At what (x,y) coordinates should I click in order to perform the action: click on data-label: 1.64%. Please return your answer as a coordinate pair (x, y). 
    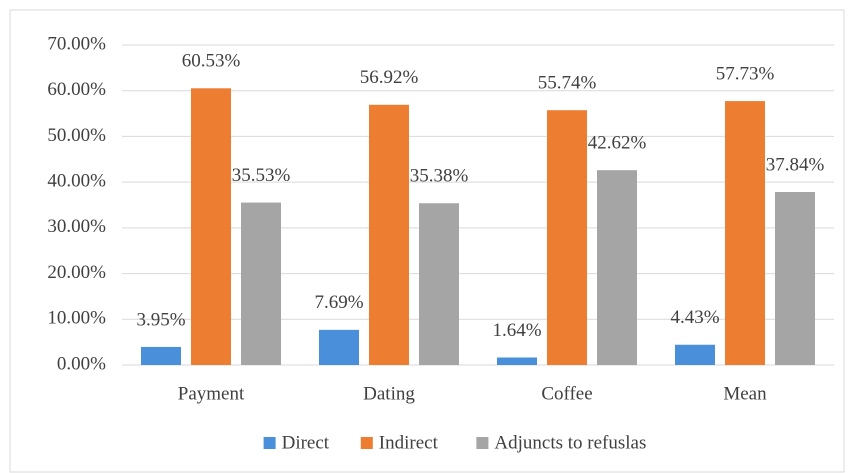
    Looking at the image, I should click on (516, 330).